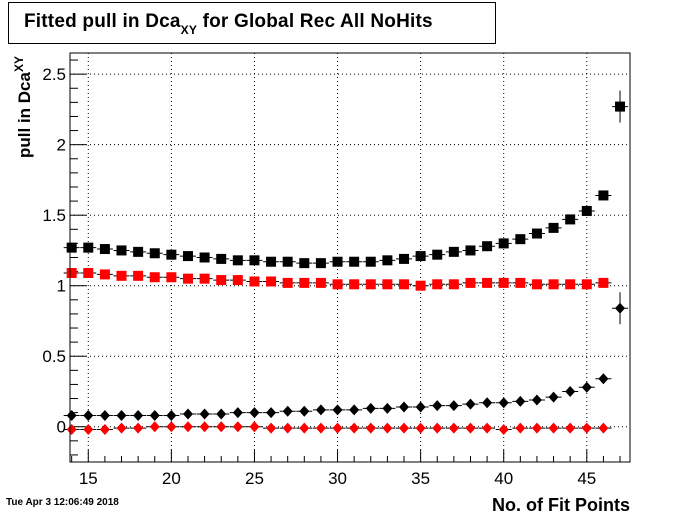 The height and width of the screenshot is (514, 700). What do you see at coordinates (54, 356) in the screenshot?
I see `y-tick-label: 0.5` at bounding box center [54, 356].